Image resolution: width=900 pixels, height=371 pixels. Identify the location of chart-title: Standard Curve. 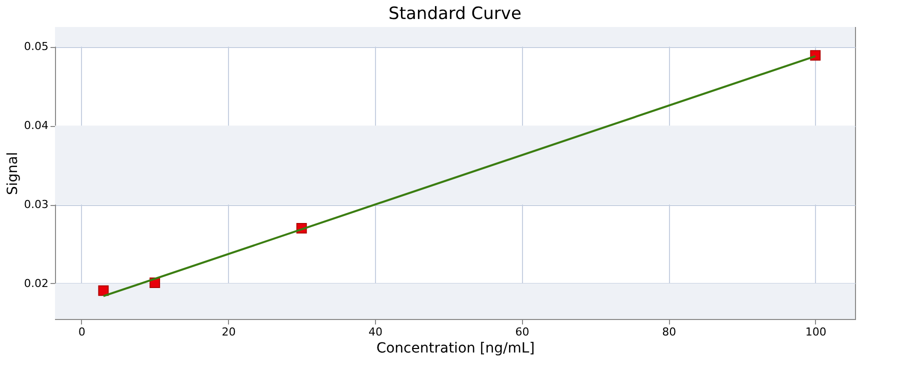
(455, 14).